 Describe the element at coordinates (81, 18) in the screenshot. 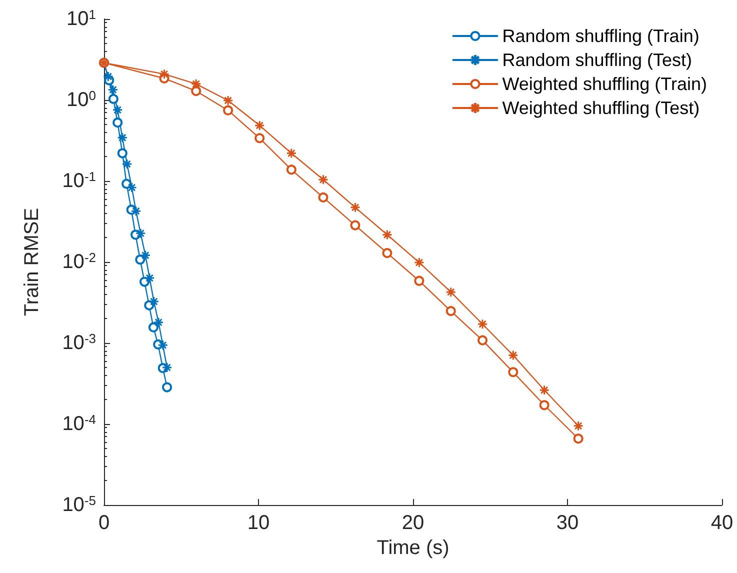

I see `y-tick-label: 10$^{1}$` at that location.